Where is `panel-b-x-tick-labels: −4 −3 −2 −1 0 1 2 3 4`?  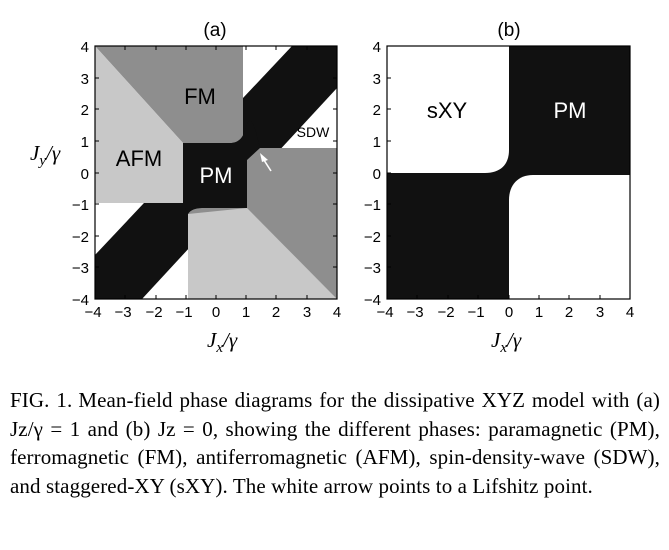 panel-b-x-tick-labels: −4 −3 −2 −1 0 1 2 3 4 is located at coordinates (505, 312).